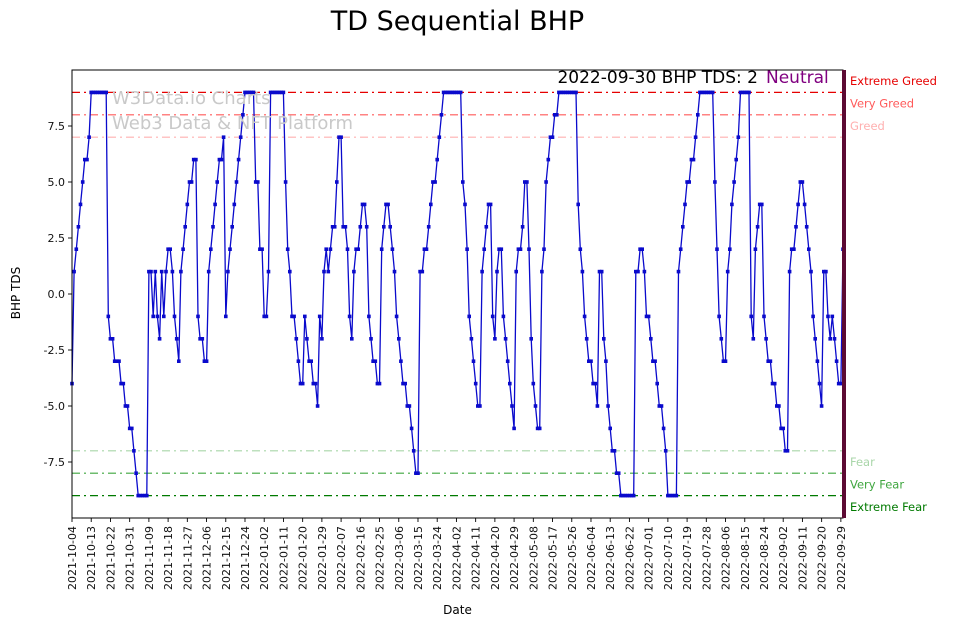 This screenshot has width=967, height=633. What do you see at coordinates (130, 558) in the screenshot?
I see `x-tick-label: 2021-10-31` at bounding box center [130, 558].